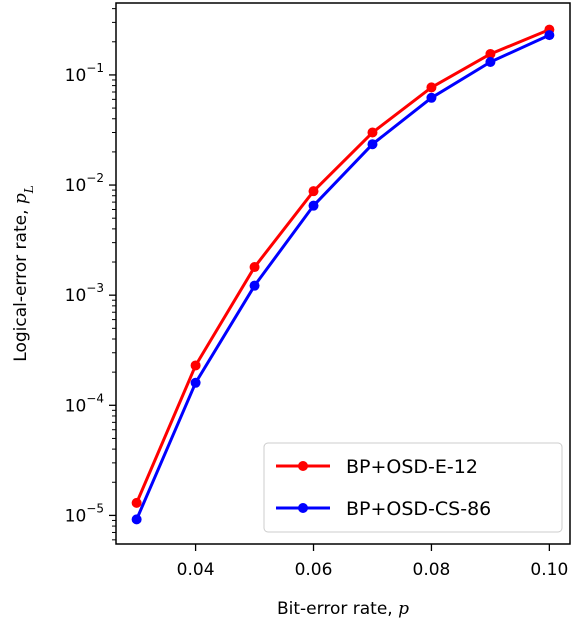 This screenshot has height=626, width=580. I want to click on legend-label: BP+OSD-CS-86, so click(418, 509).